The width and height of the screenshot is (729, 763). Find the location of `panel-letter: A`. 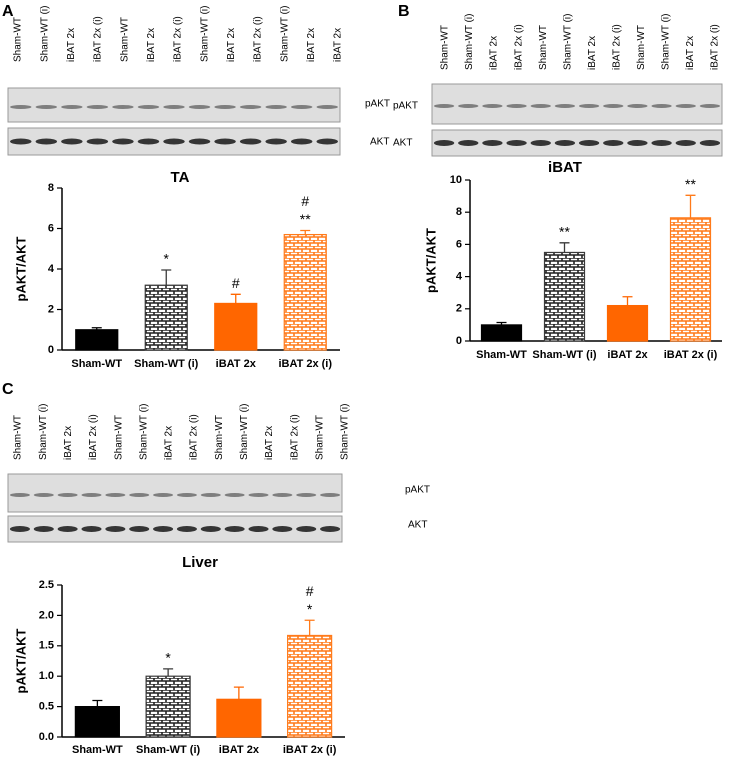

panel-letter: A is located at coordinates (8, 11).